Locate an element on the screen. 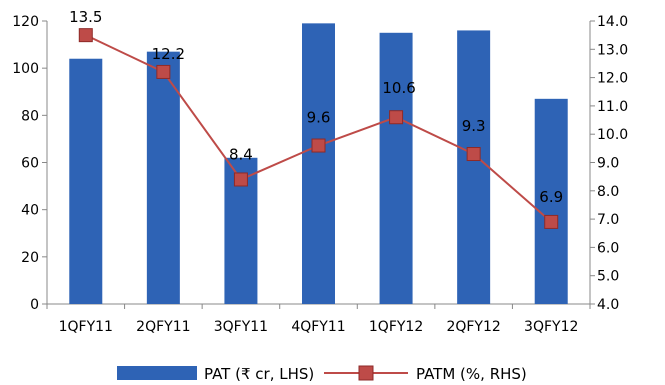  right-tick-label: 10.0 is located at coordinates (612, 135).